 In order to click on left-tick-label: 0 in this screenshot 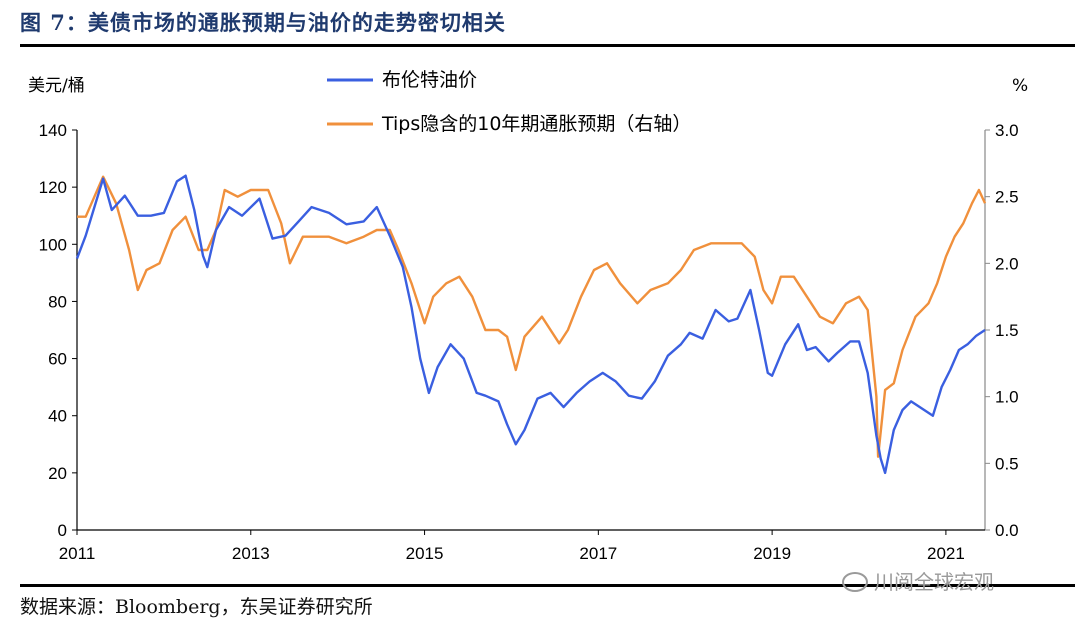, I will do `click(62, 530)`.